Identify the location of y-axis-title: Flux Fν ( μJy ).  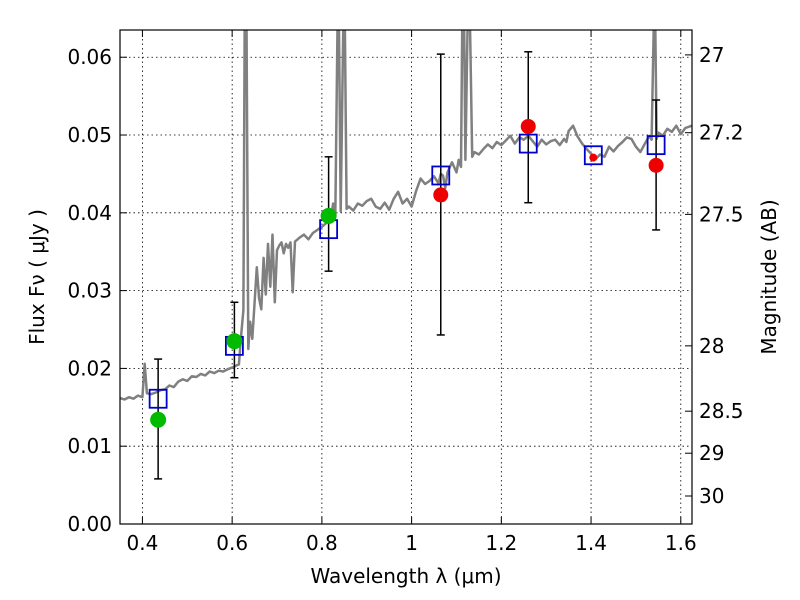
(37, 277).